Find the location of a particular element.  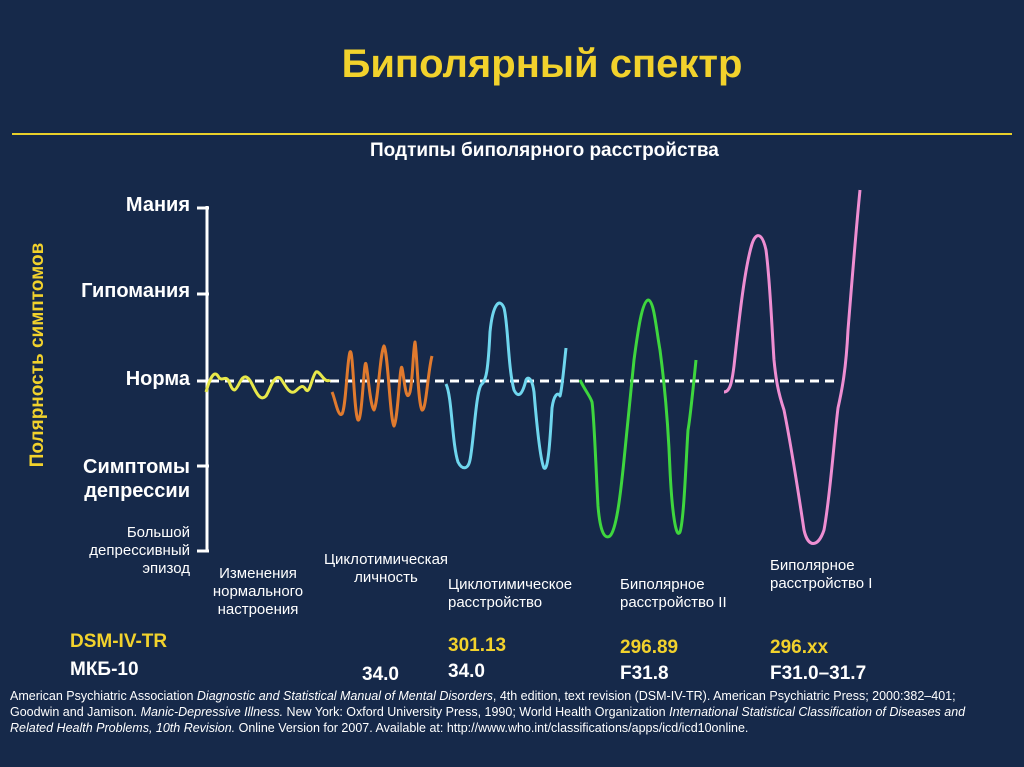

code-bipolar1-dsm: 296.xx is located at coordinates (799, 647).